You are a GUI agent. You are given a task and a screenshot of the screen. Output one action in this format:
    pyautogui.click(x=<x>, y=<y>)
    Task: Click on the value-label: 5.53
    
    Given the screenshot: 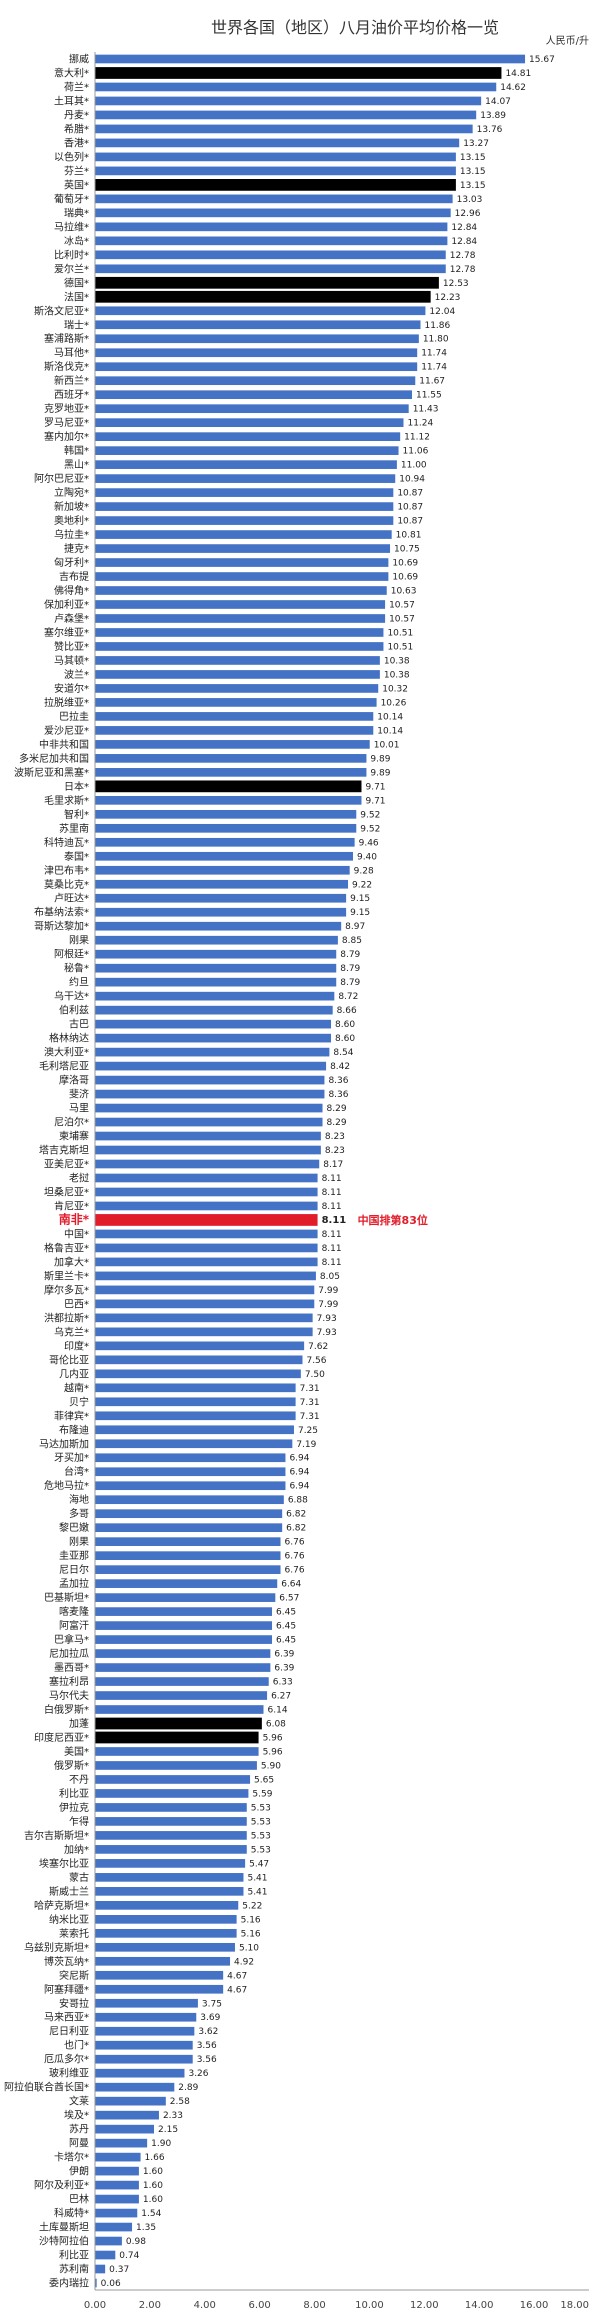 What is the action you would take?
    pyautogui.click(x=261, y=1836)
    